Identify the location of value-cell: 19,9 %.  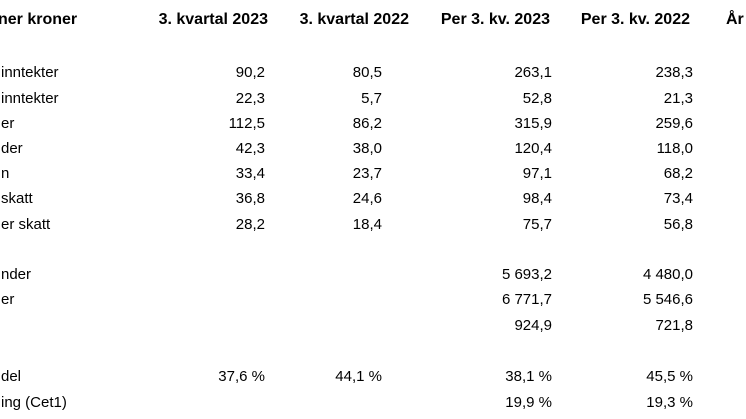
(528, 402).